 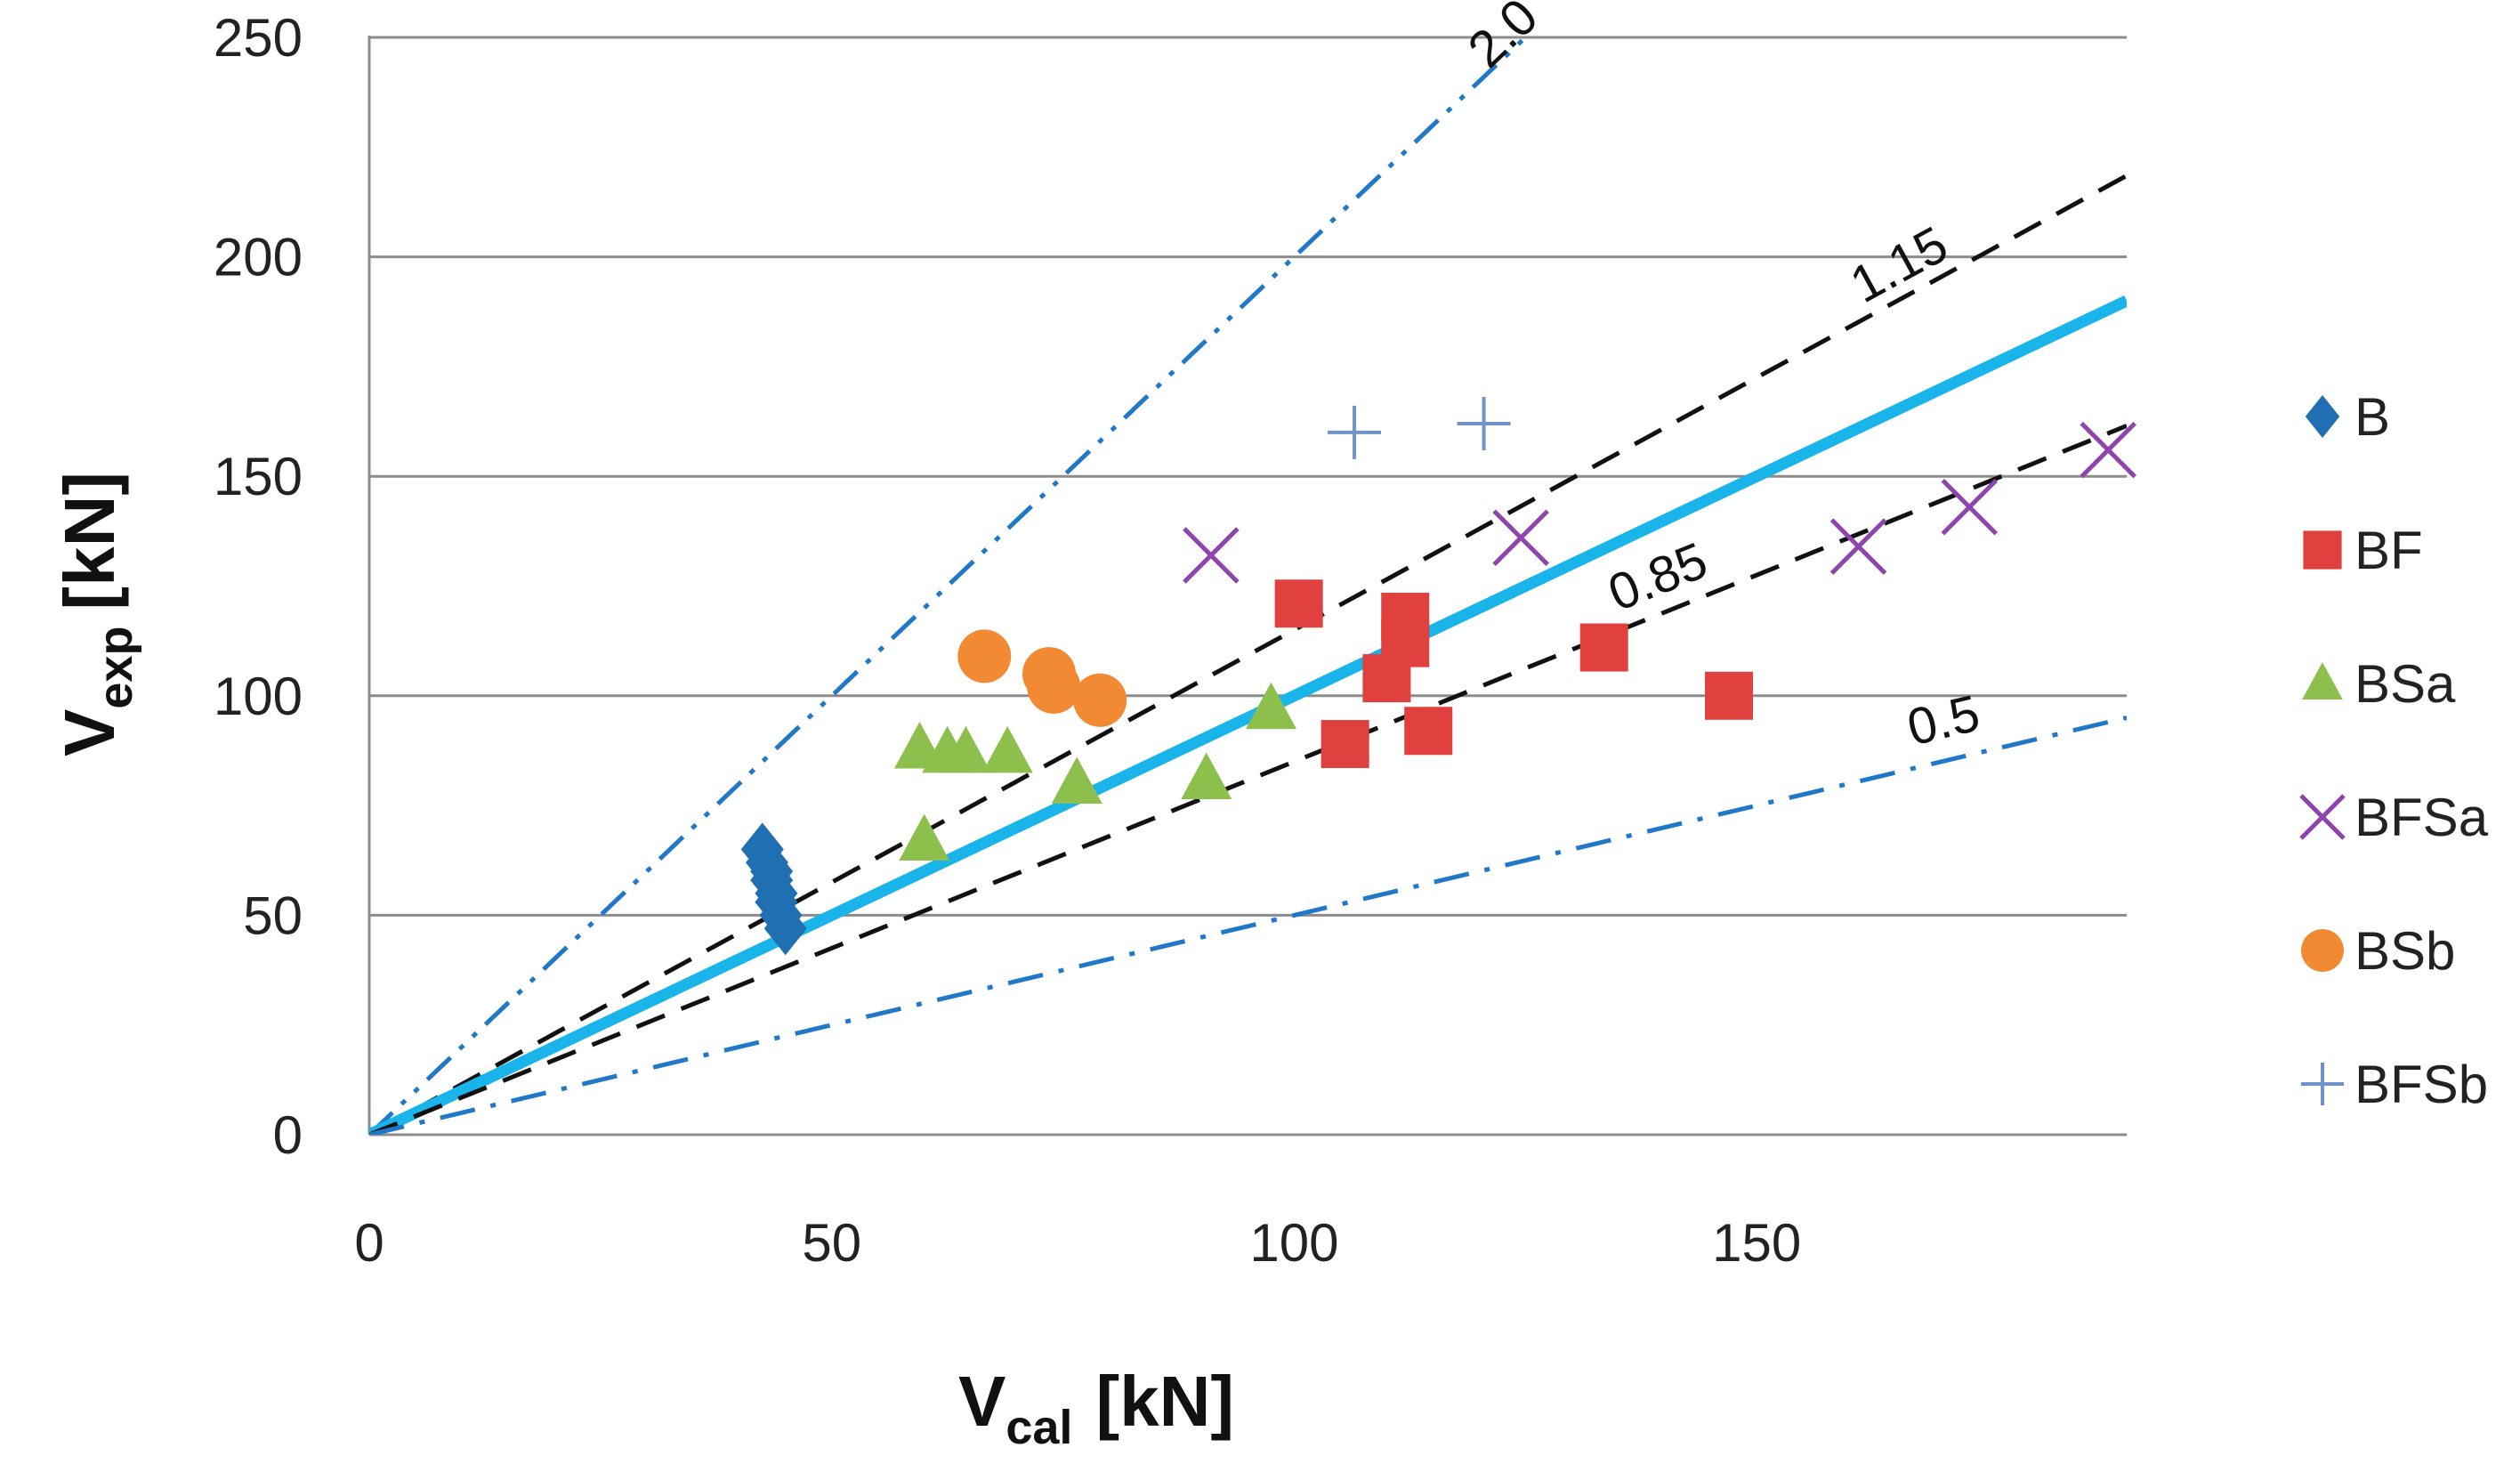 What do you see at coordinates (1293, 1243) in the screenshot?
I see `x-tick-label: 100` at bounding box center [1293, 1243].